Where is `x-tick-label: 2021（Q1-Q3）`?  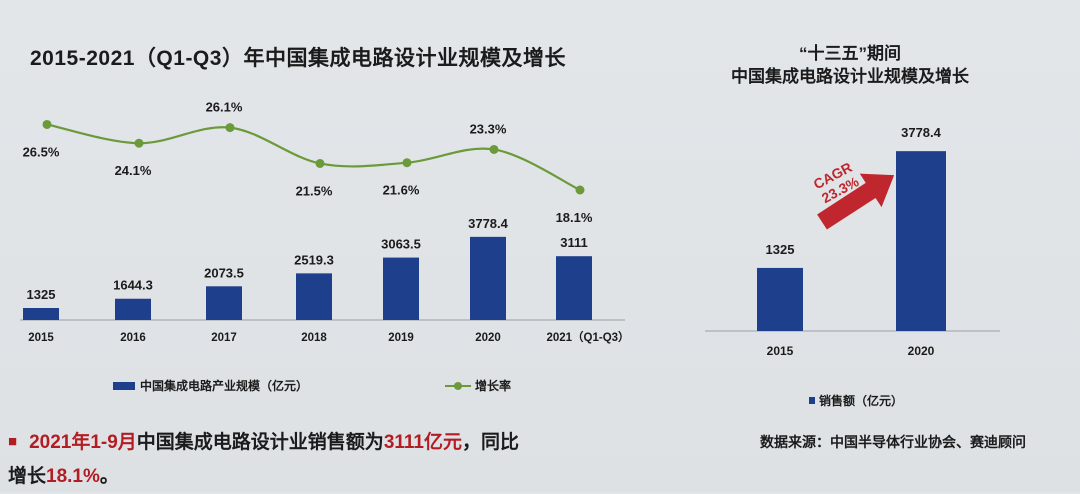 x-tick-label: 2021（Q1-Q3） is located at coordinates (587, 337).